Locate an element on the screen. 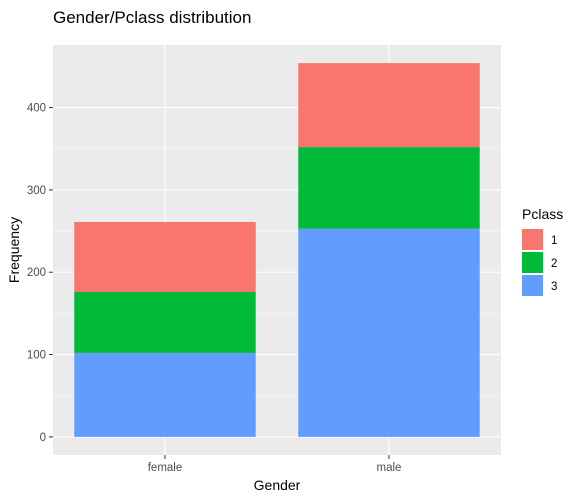 Image resolution: width=582 pixels, height=500 pixels. legend: Pclass 1 2 3 is located at coordinates (542, 251).